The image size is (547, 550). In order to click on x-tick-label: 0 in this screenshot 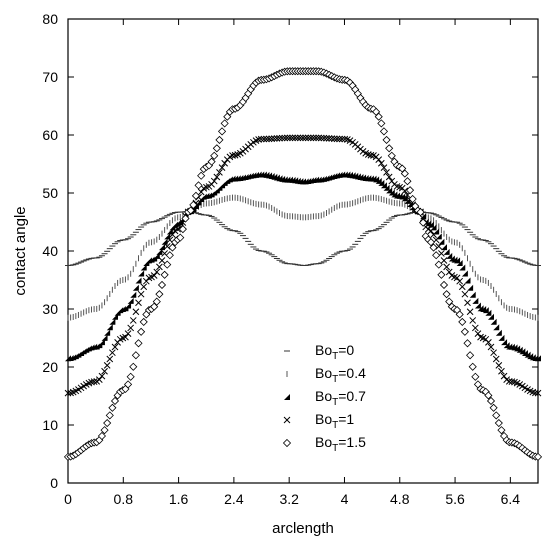, I will do `click(68, 499)`.